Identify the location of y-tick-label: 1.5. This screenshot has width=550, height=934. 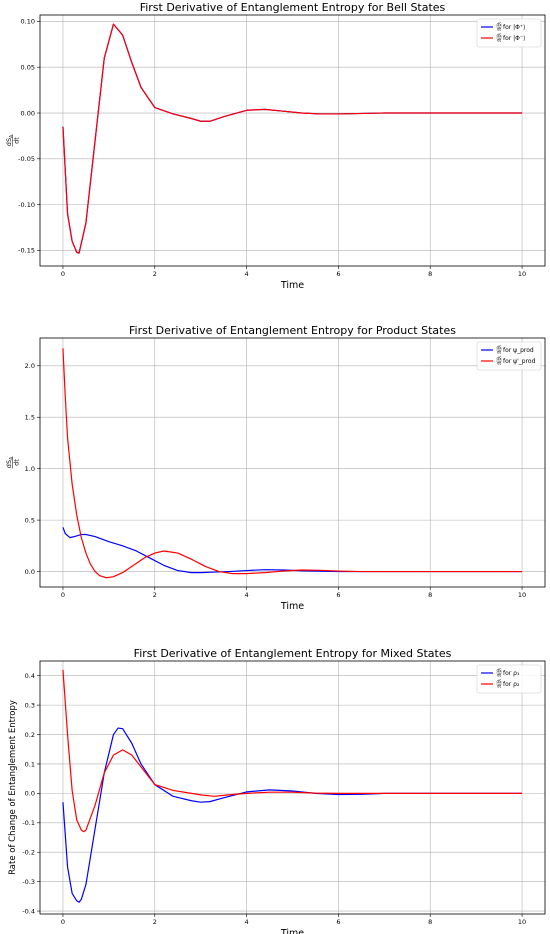
(30, 418).